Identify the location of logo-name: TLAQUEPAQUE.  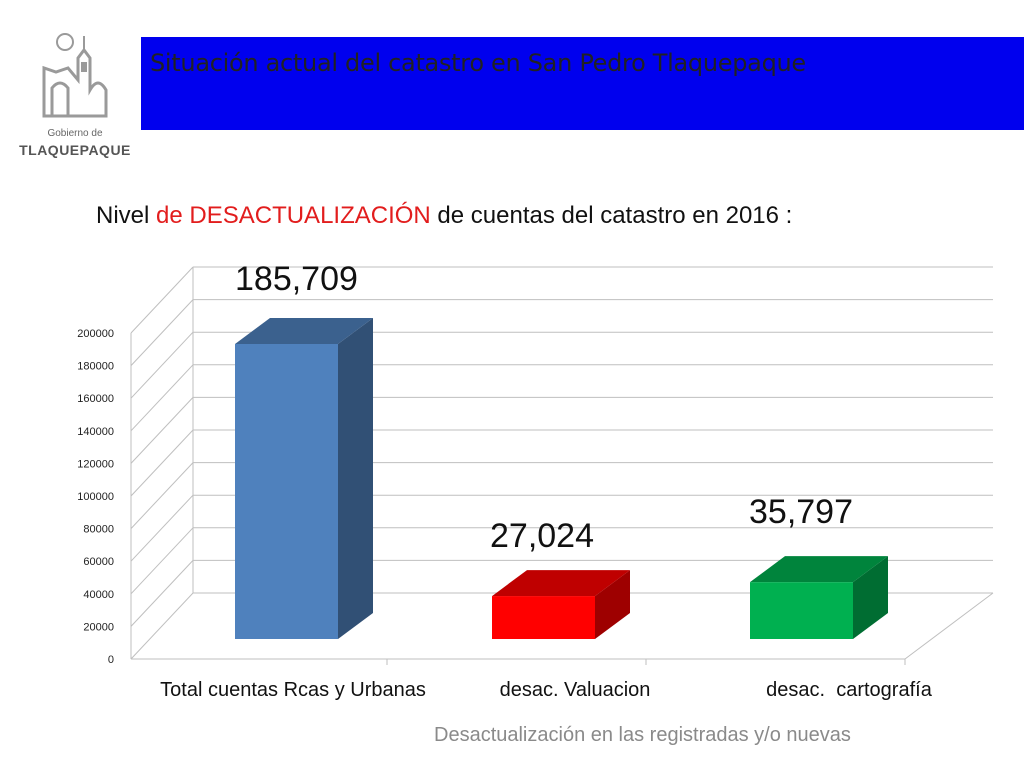
(75, 150).